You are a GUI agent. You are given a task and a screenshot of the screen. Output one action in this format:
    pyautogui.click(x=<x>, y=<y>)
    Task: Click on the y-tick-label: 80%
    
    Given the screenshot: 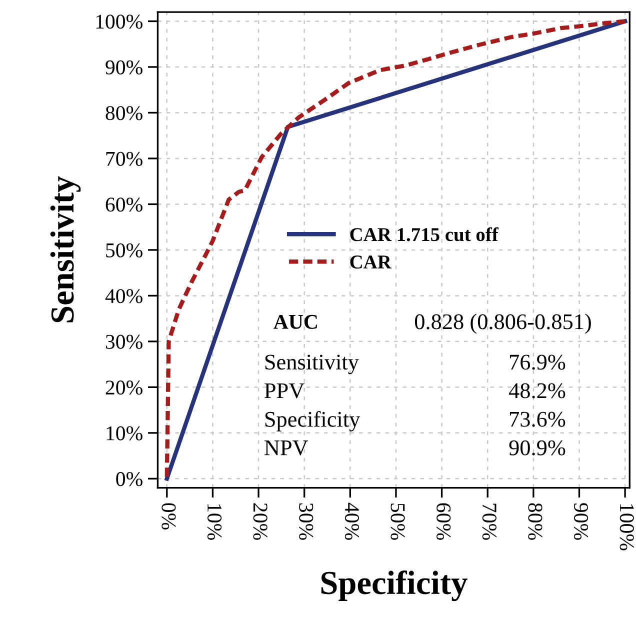 What is the action you would take?
    pyautogui.click(x=124, y=113)
    